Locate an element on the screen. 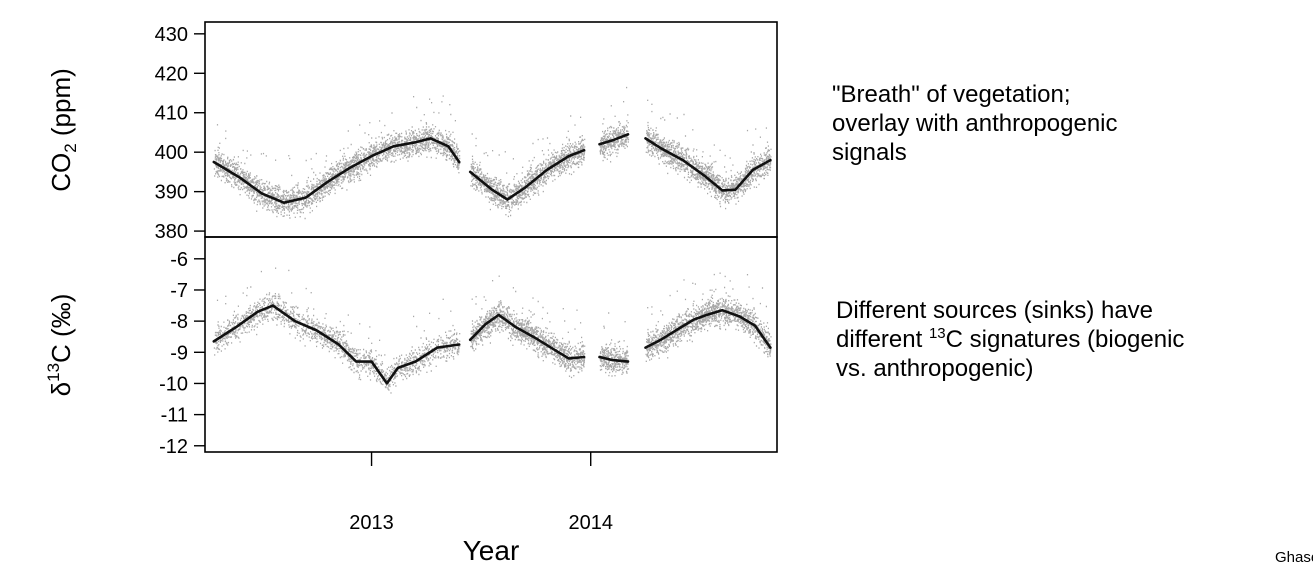  d13c-note-line-2-end: C signatures (biogenic is located at coordinates (1065, 339).